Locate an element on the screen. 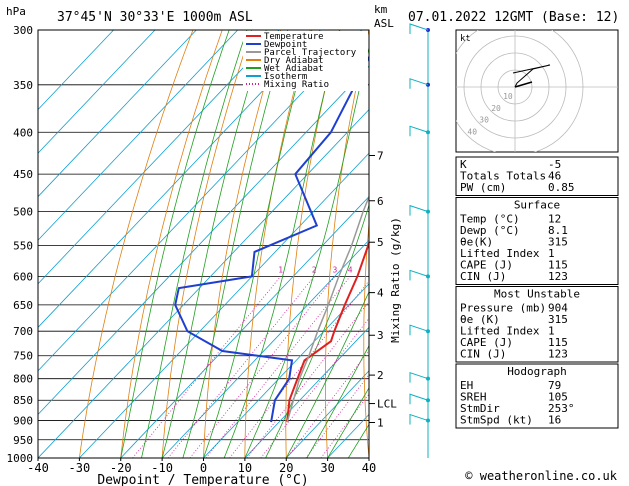  table-row-label: EH is located at coordinates (466, 385).